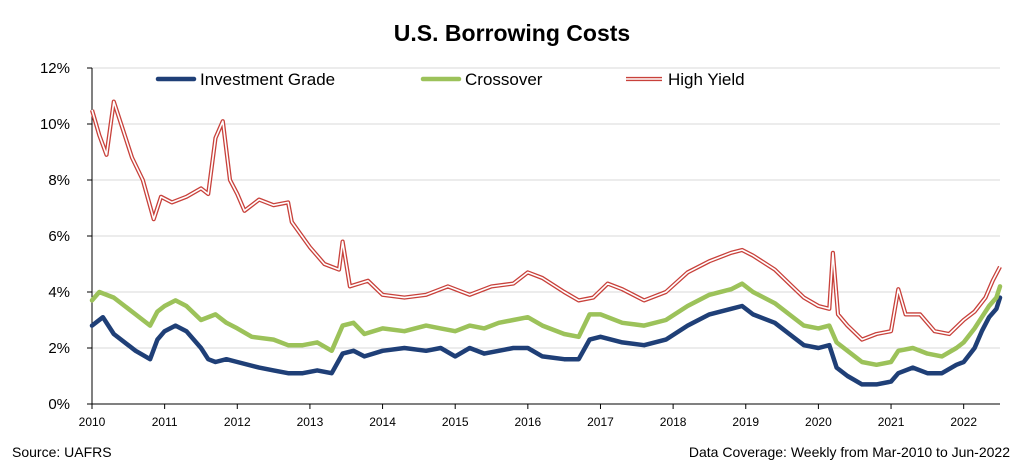 This screenshot has width=1024, height=475. What do you see at coordinates (165, 422) in the screenshot?
I see `x-tick-label: 2011` at bounding box center [165, 422].